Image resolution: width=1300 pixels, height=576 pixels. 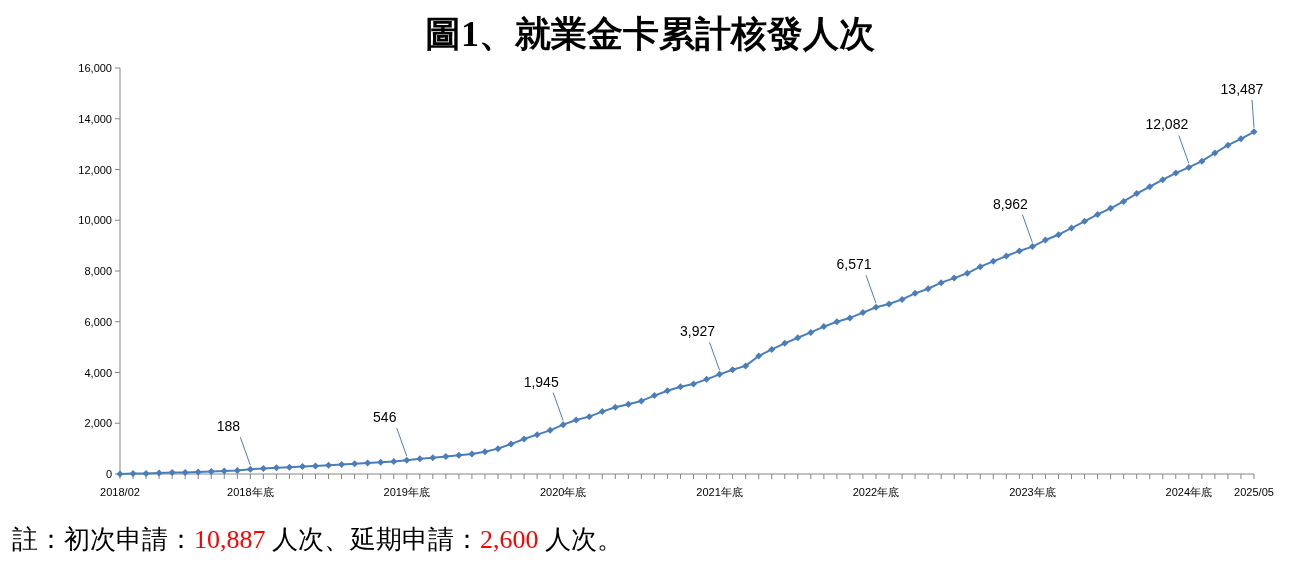 What do you see at coordinates (1167, 124) in the screenshot?
I see `data-label: 12,082` at bounding box center [1167, 124].